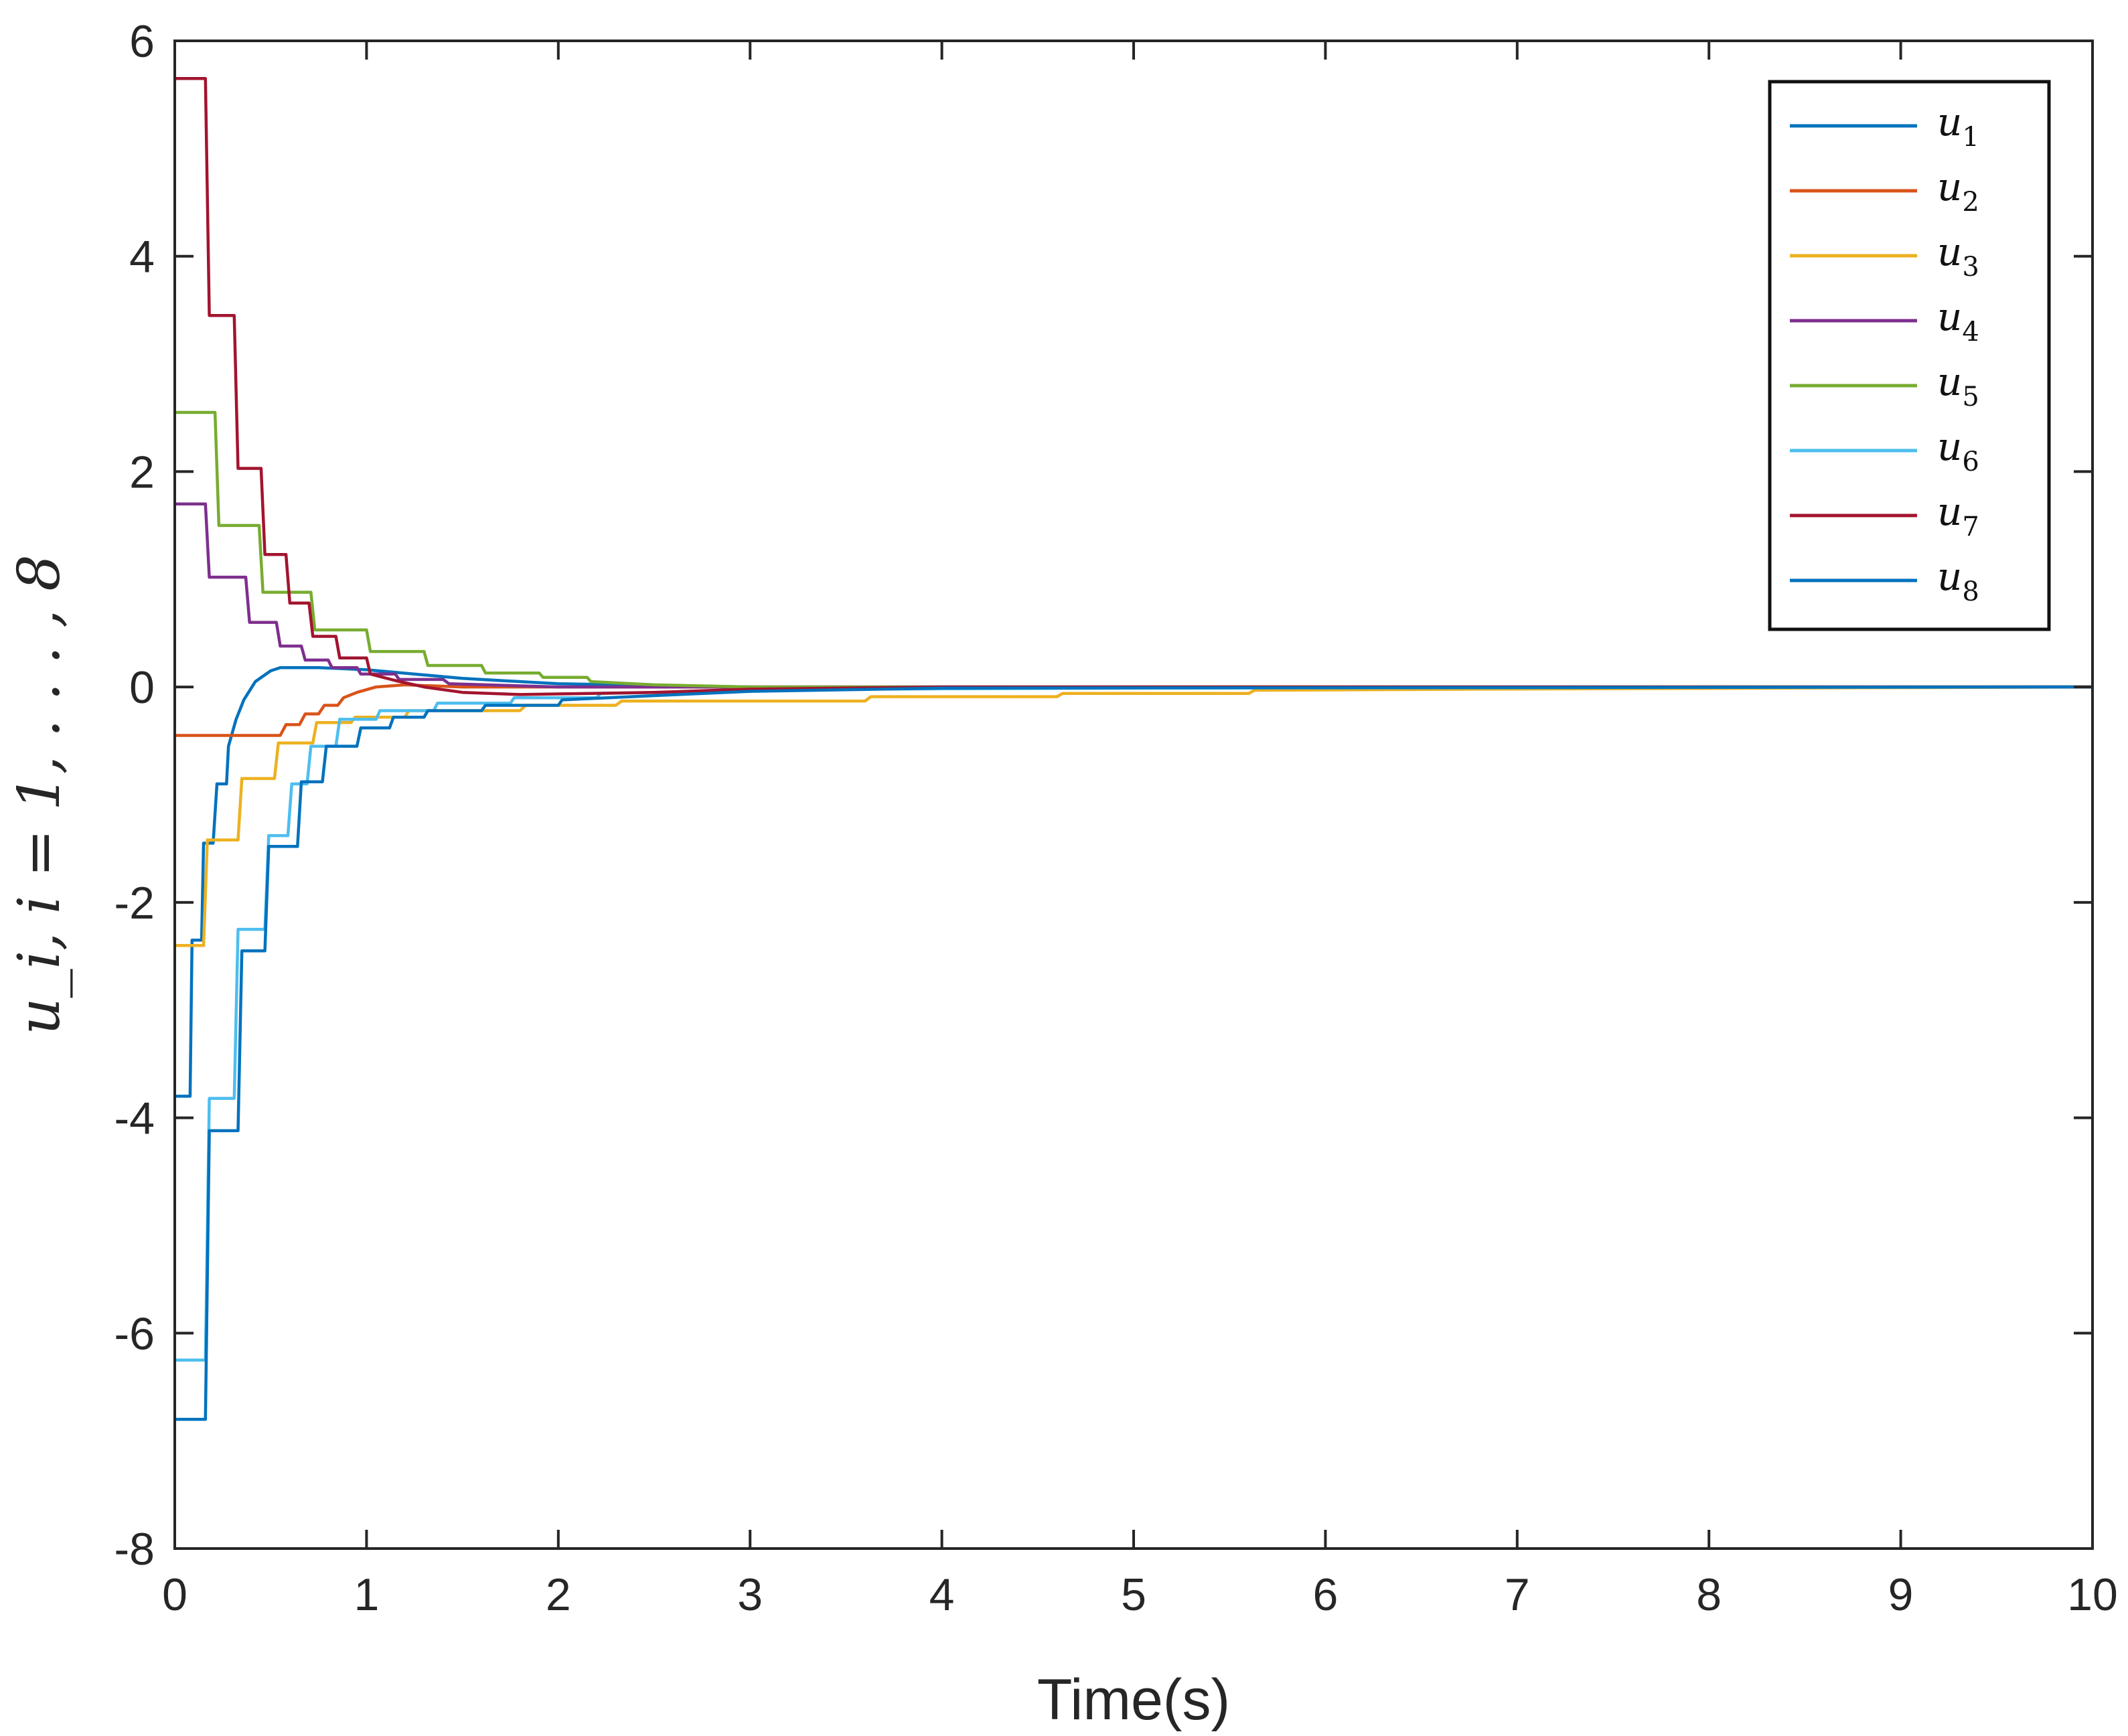  Describe the element at coordinates (1958, 126) in the screenshot. I see `legend-label-u1: u1` at that location.